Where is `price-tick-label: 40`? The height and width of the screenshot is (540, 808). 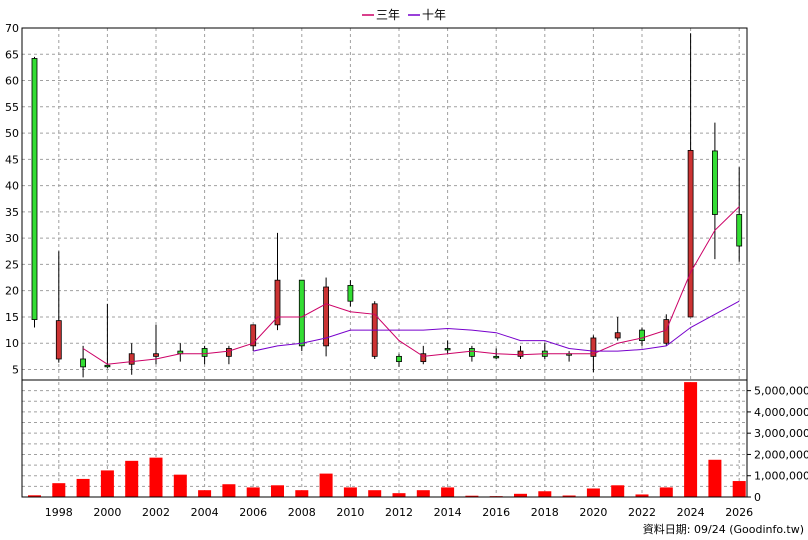 price-tick-label: 40 is located at coordinates (12, 186).